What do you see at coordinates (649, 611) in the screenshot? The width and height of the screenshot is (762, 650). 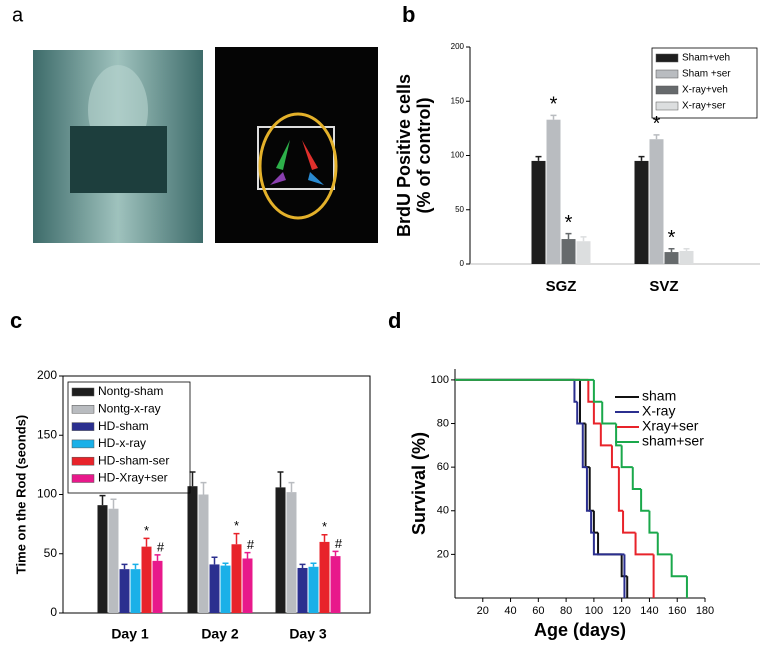 I see `x-tick-label: 140` at bounding box center [649, 611].